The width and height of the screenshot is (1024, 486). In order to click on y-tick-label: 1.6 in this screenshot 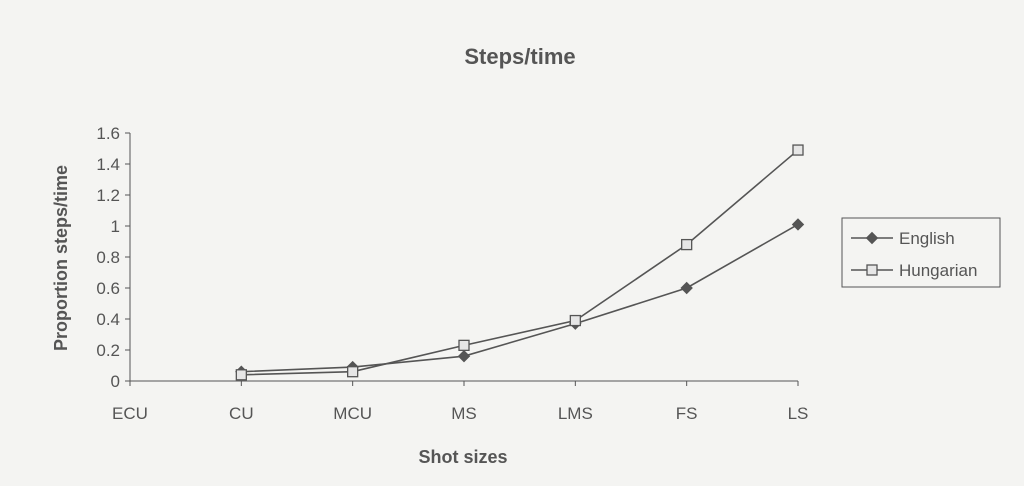, I will do `click(108, 133)`.